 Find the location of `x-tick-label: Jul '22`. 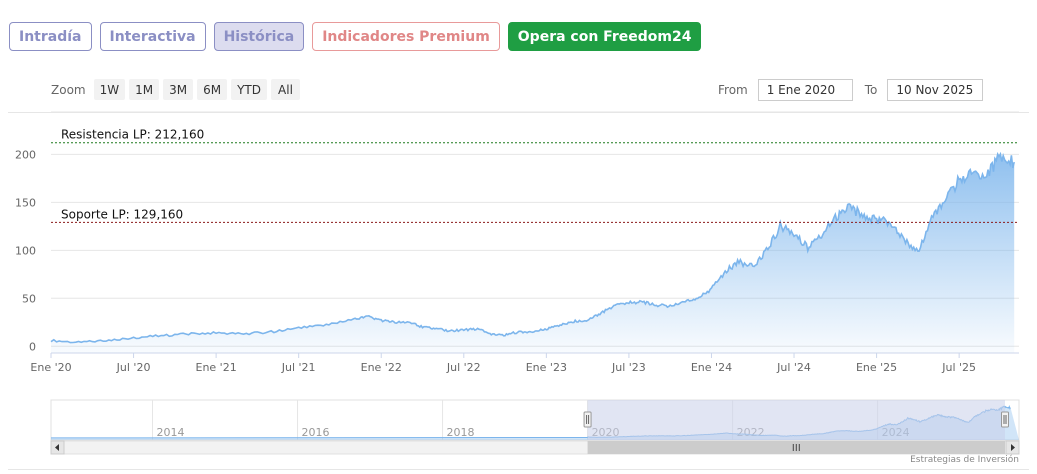

x-tick-label: Jul '22 is located at coordinates (463, 367).